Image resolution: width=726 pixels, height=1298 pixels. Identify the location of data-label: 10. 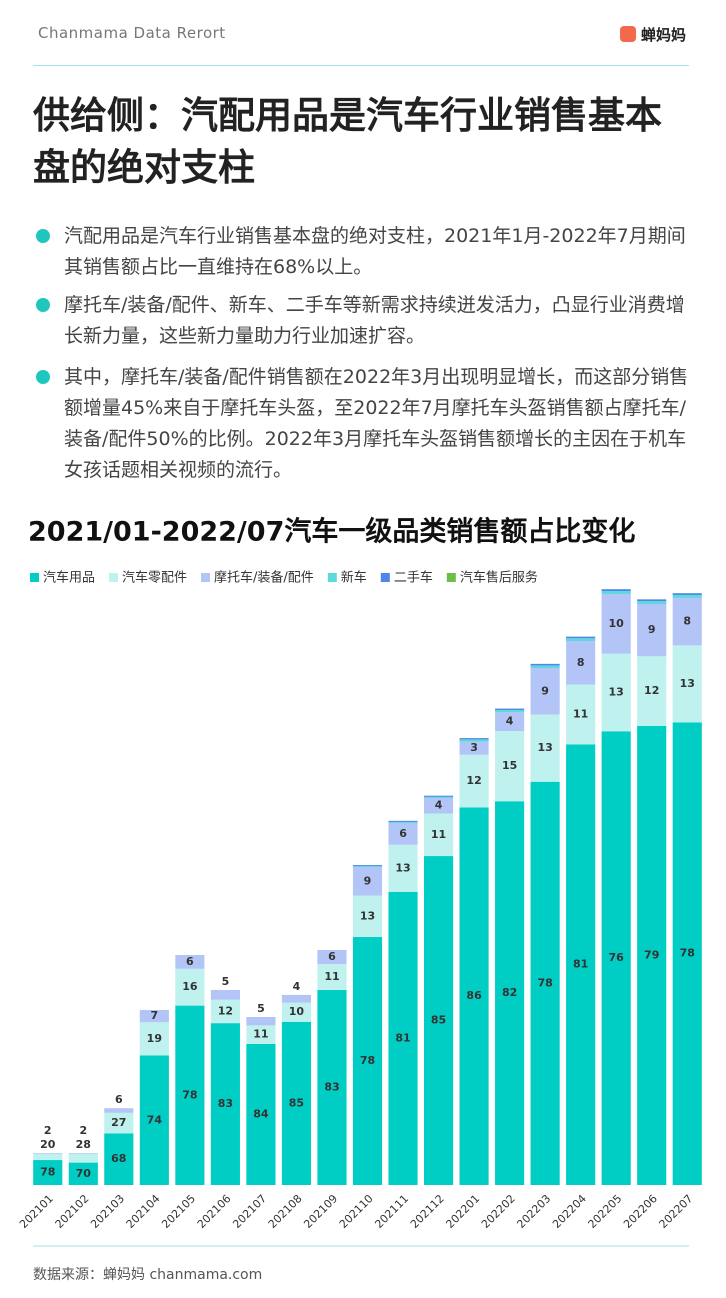
(617, 623).